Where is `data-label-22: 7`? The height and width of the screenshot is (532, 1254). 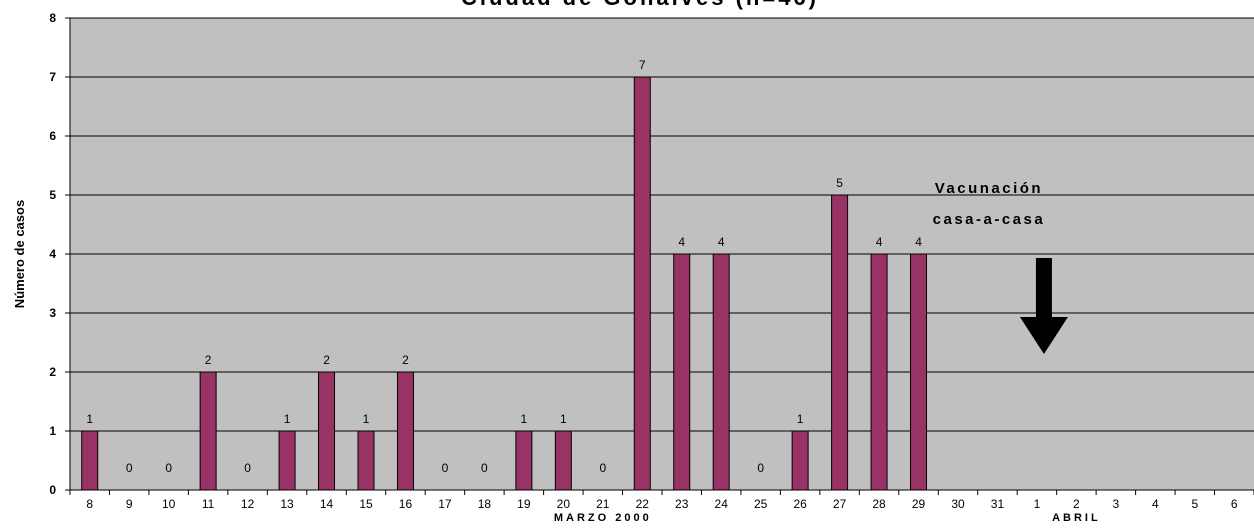 data-label-22: 7 is located at coordinates (642, 65).